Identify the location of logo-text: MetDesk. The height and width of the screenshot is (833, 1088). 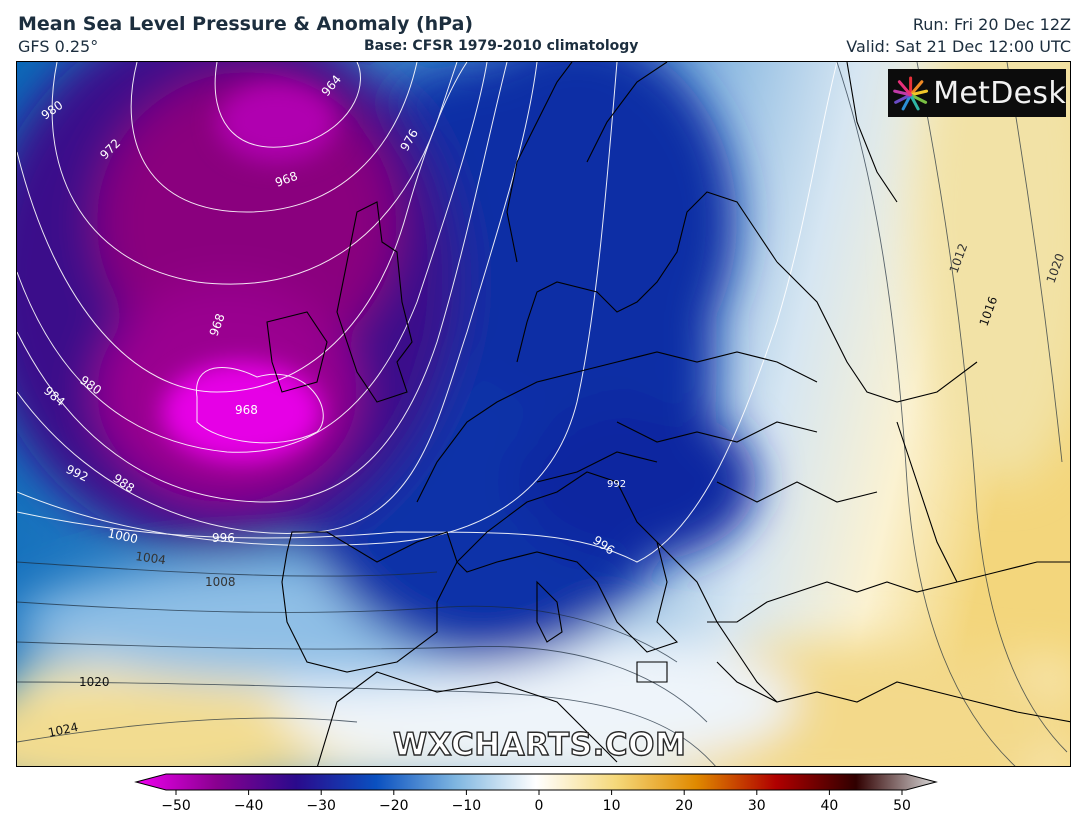
(999, 93).